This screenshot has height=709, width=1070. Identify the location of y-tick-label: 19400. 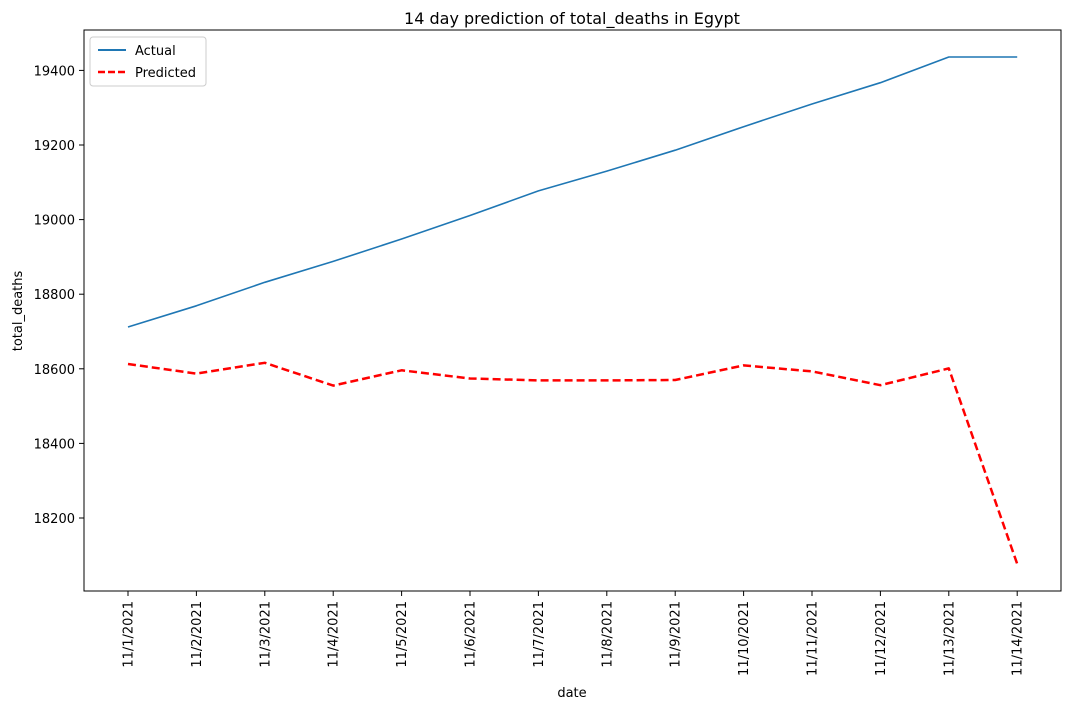
(54, 71).